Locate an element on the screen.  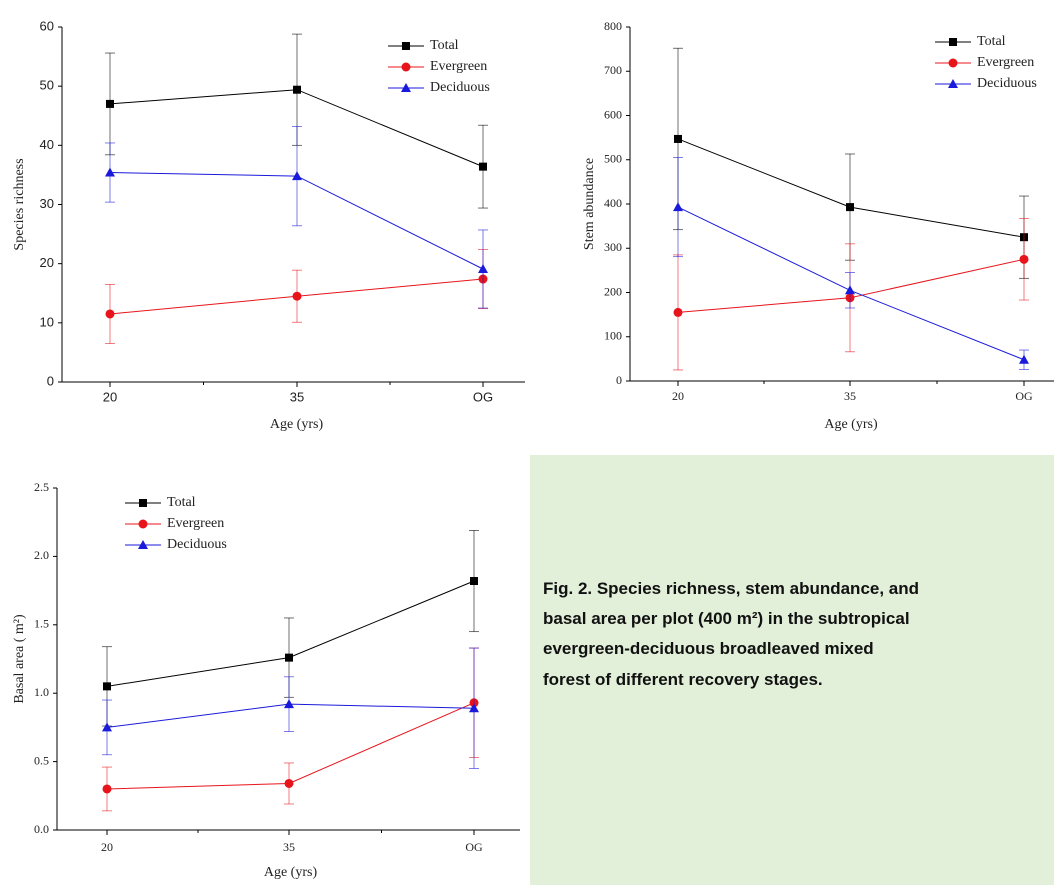
y-tick-label: 10 is located at coordinates (47, 321).